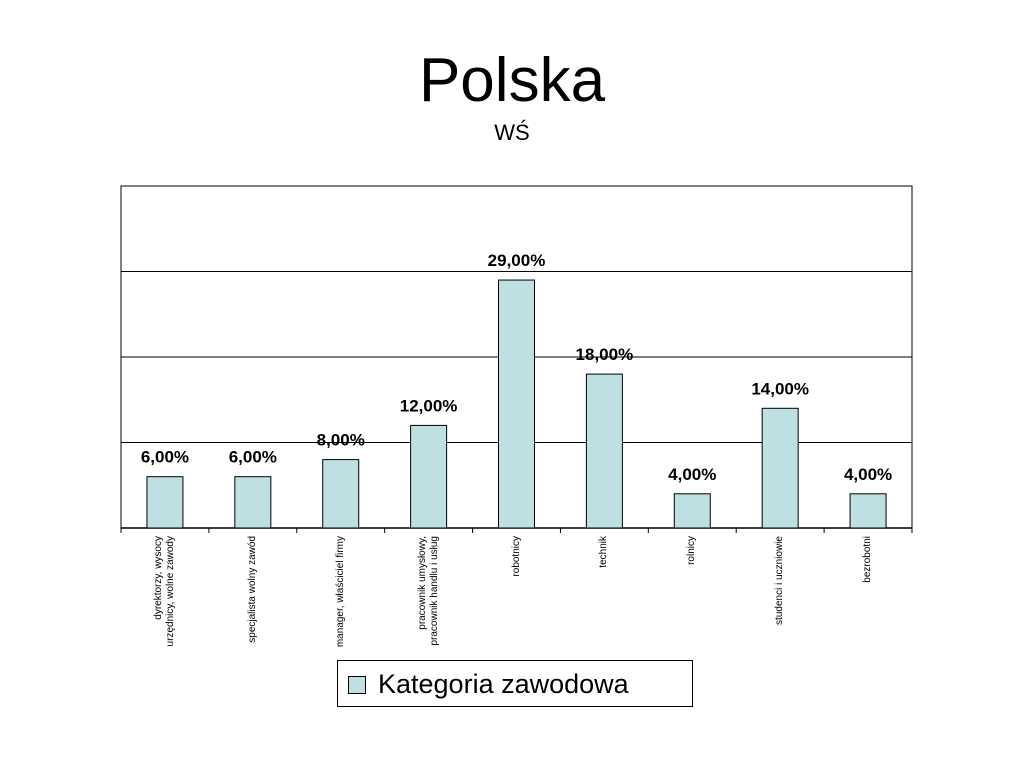 This screenshot has height=768, width=1024. Describe the element at coordinates (357, 685) in the screenshot. I see `legend-swatch` at that location.